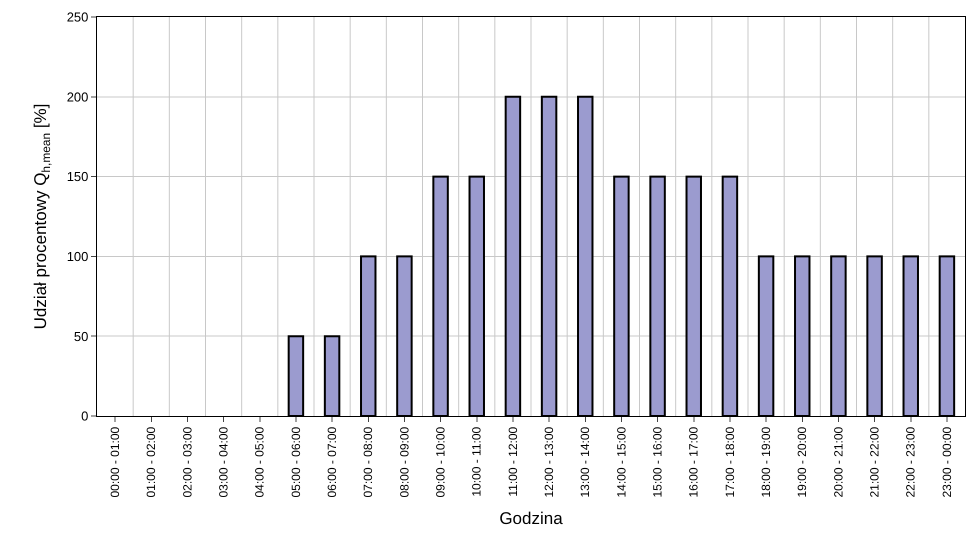  What do you see at coordinates (838, 462) in the screenshot?
I see `x-tick-label: 20:00 - 21:00` at bounding box center [838, 462].